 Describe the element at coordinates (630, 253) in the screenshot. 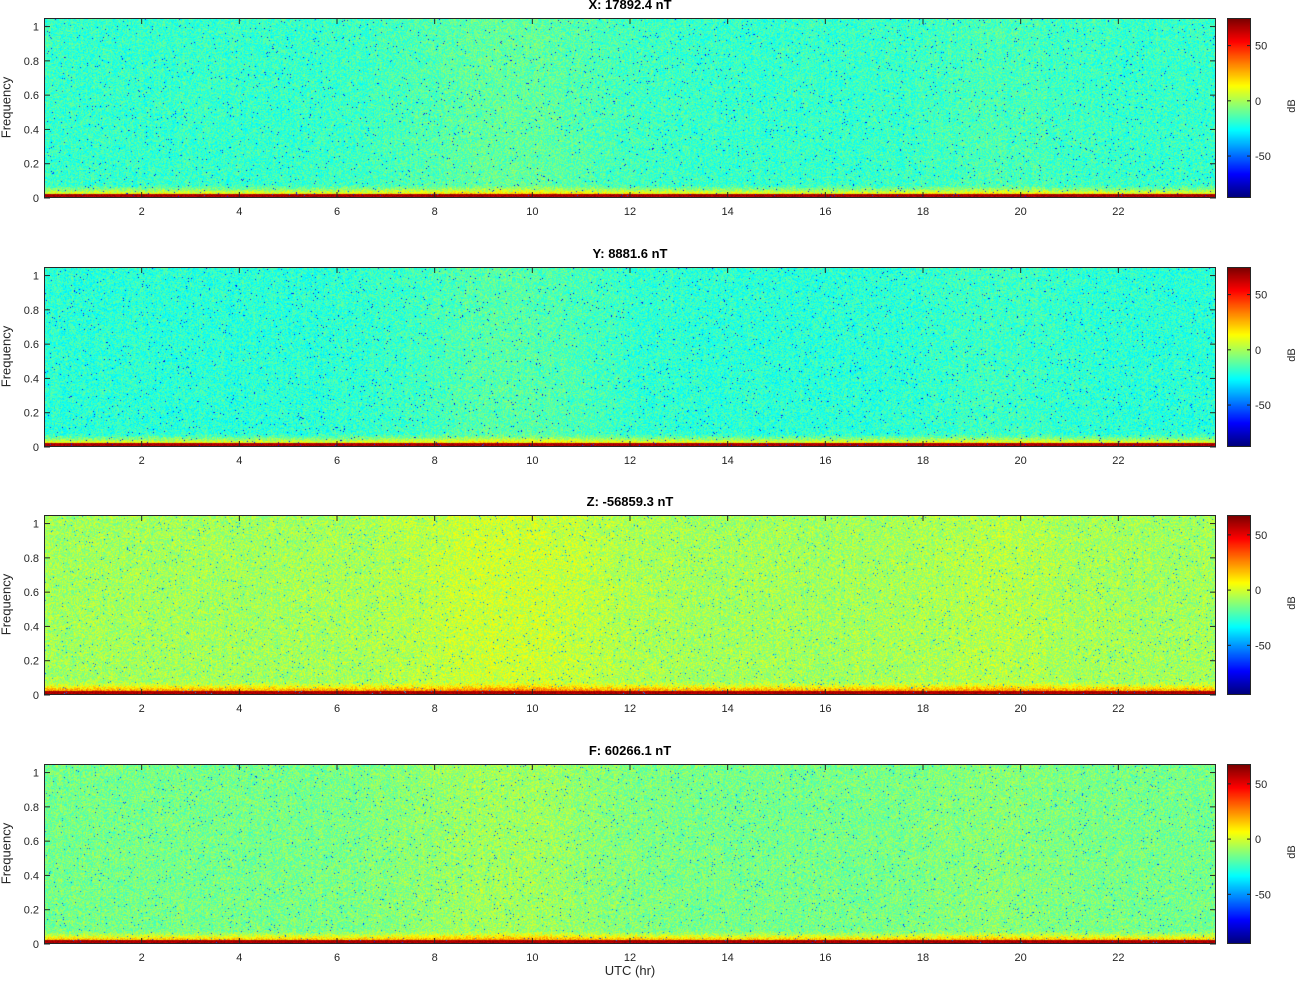

I see `chart-title: Y: 8881.6 nT` at that location.